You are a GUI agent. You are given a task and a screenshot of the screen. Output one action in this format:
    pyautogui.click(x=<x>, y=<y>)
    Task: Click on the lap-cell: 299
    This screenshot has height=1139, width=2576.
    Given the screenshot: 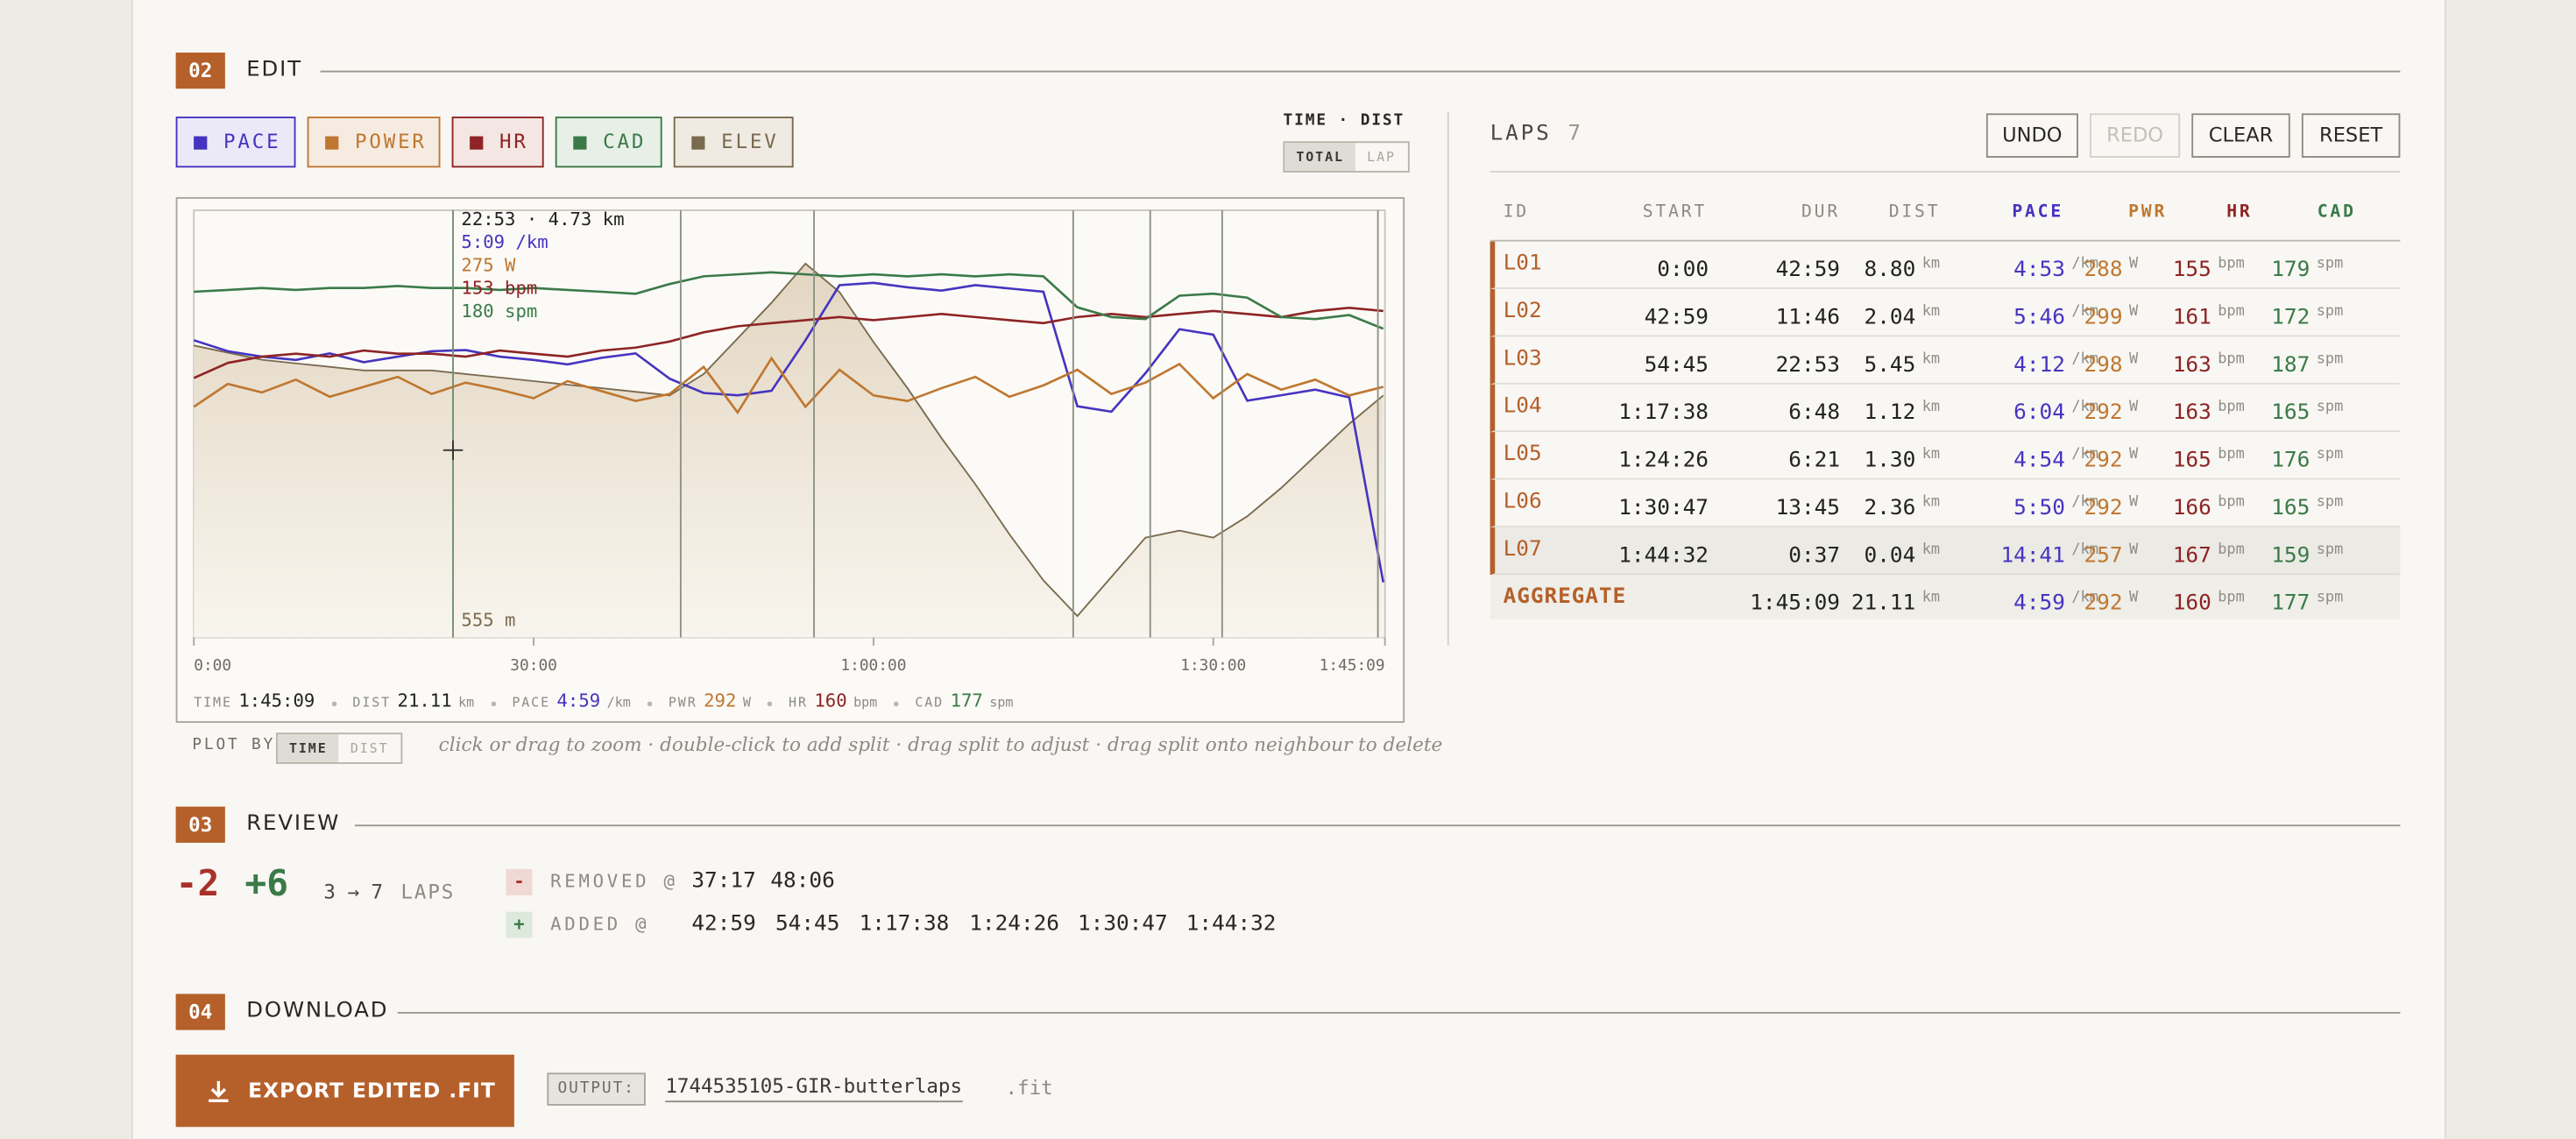 What is the action you would take?
    pyautogui.click(x=2048, y=314)
    